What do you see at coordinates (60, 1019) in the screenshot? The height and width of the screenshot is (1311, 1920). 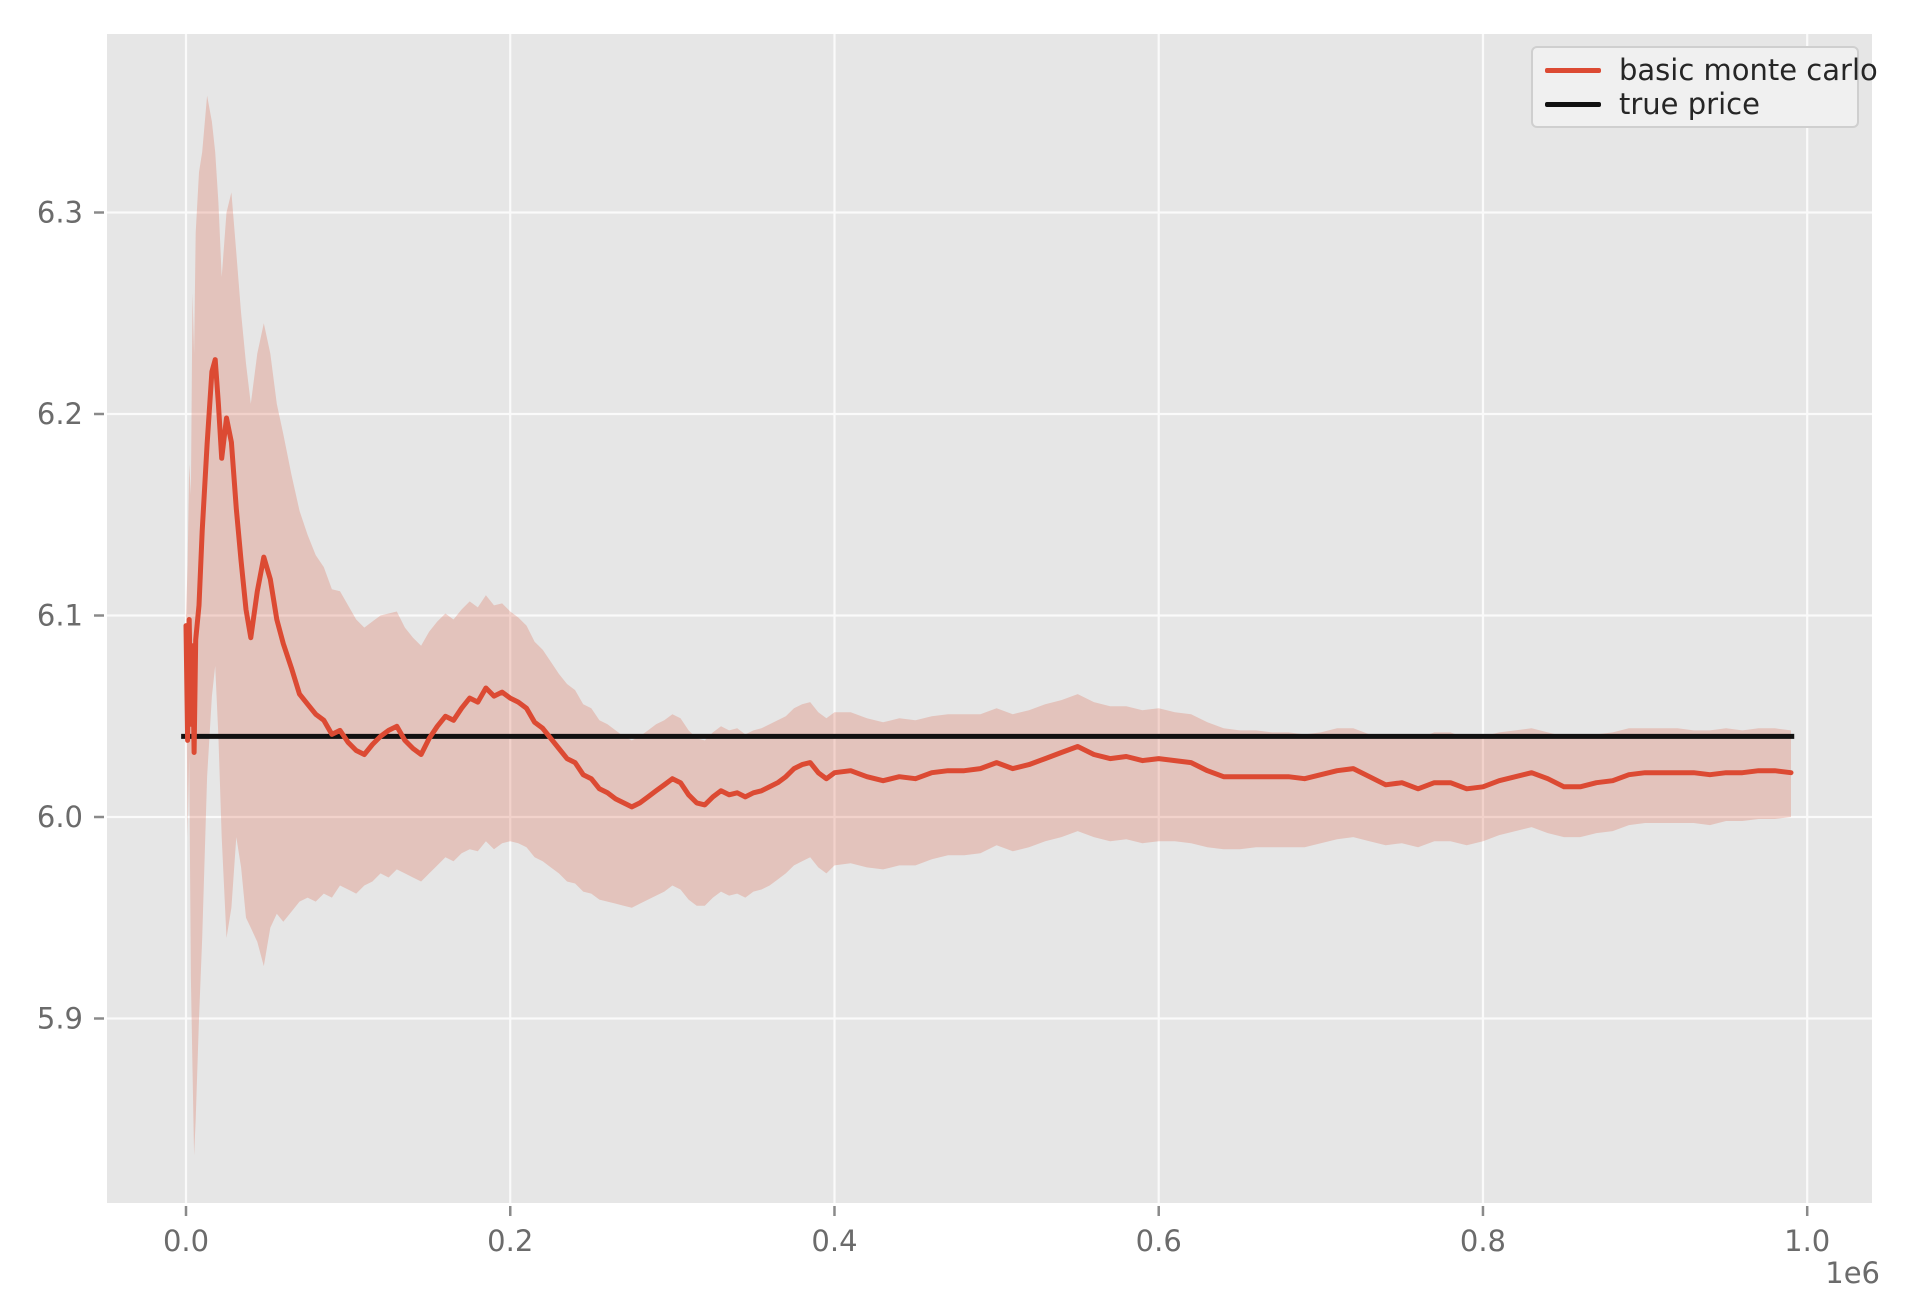 I see `y-tick-label: 5.9` at bounding box center [60, 1019].